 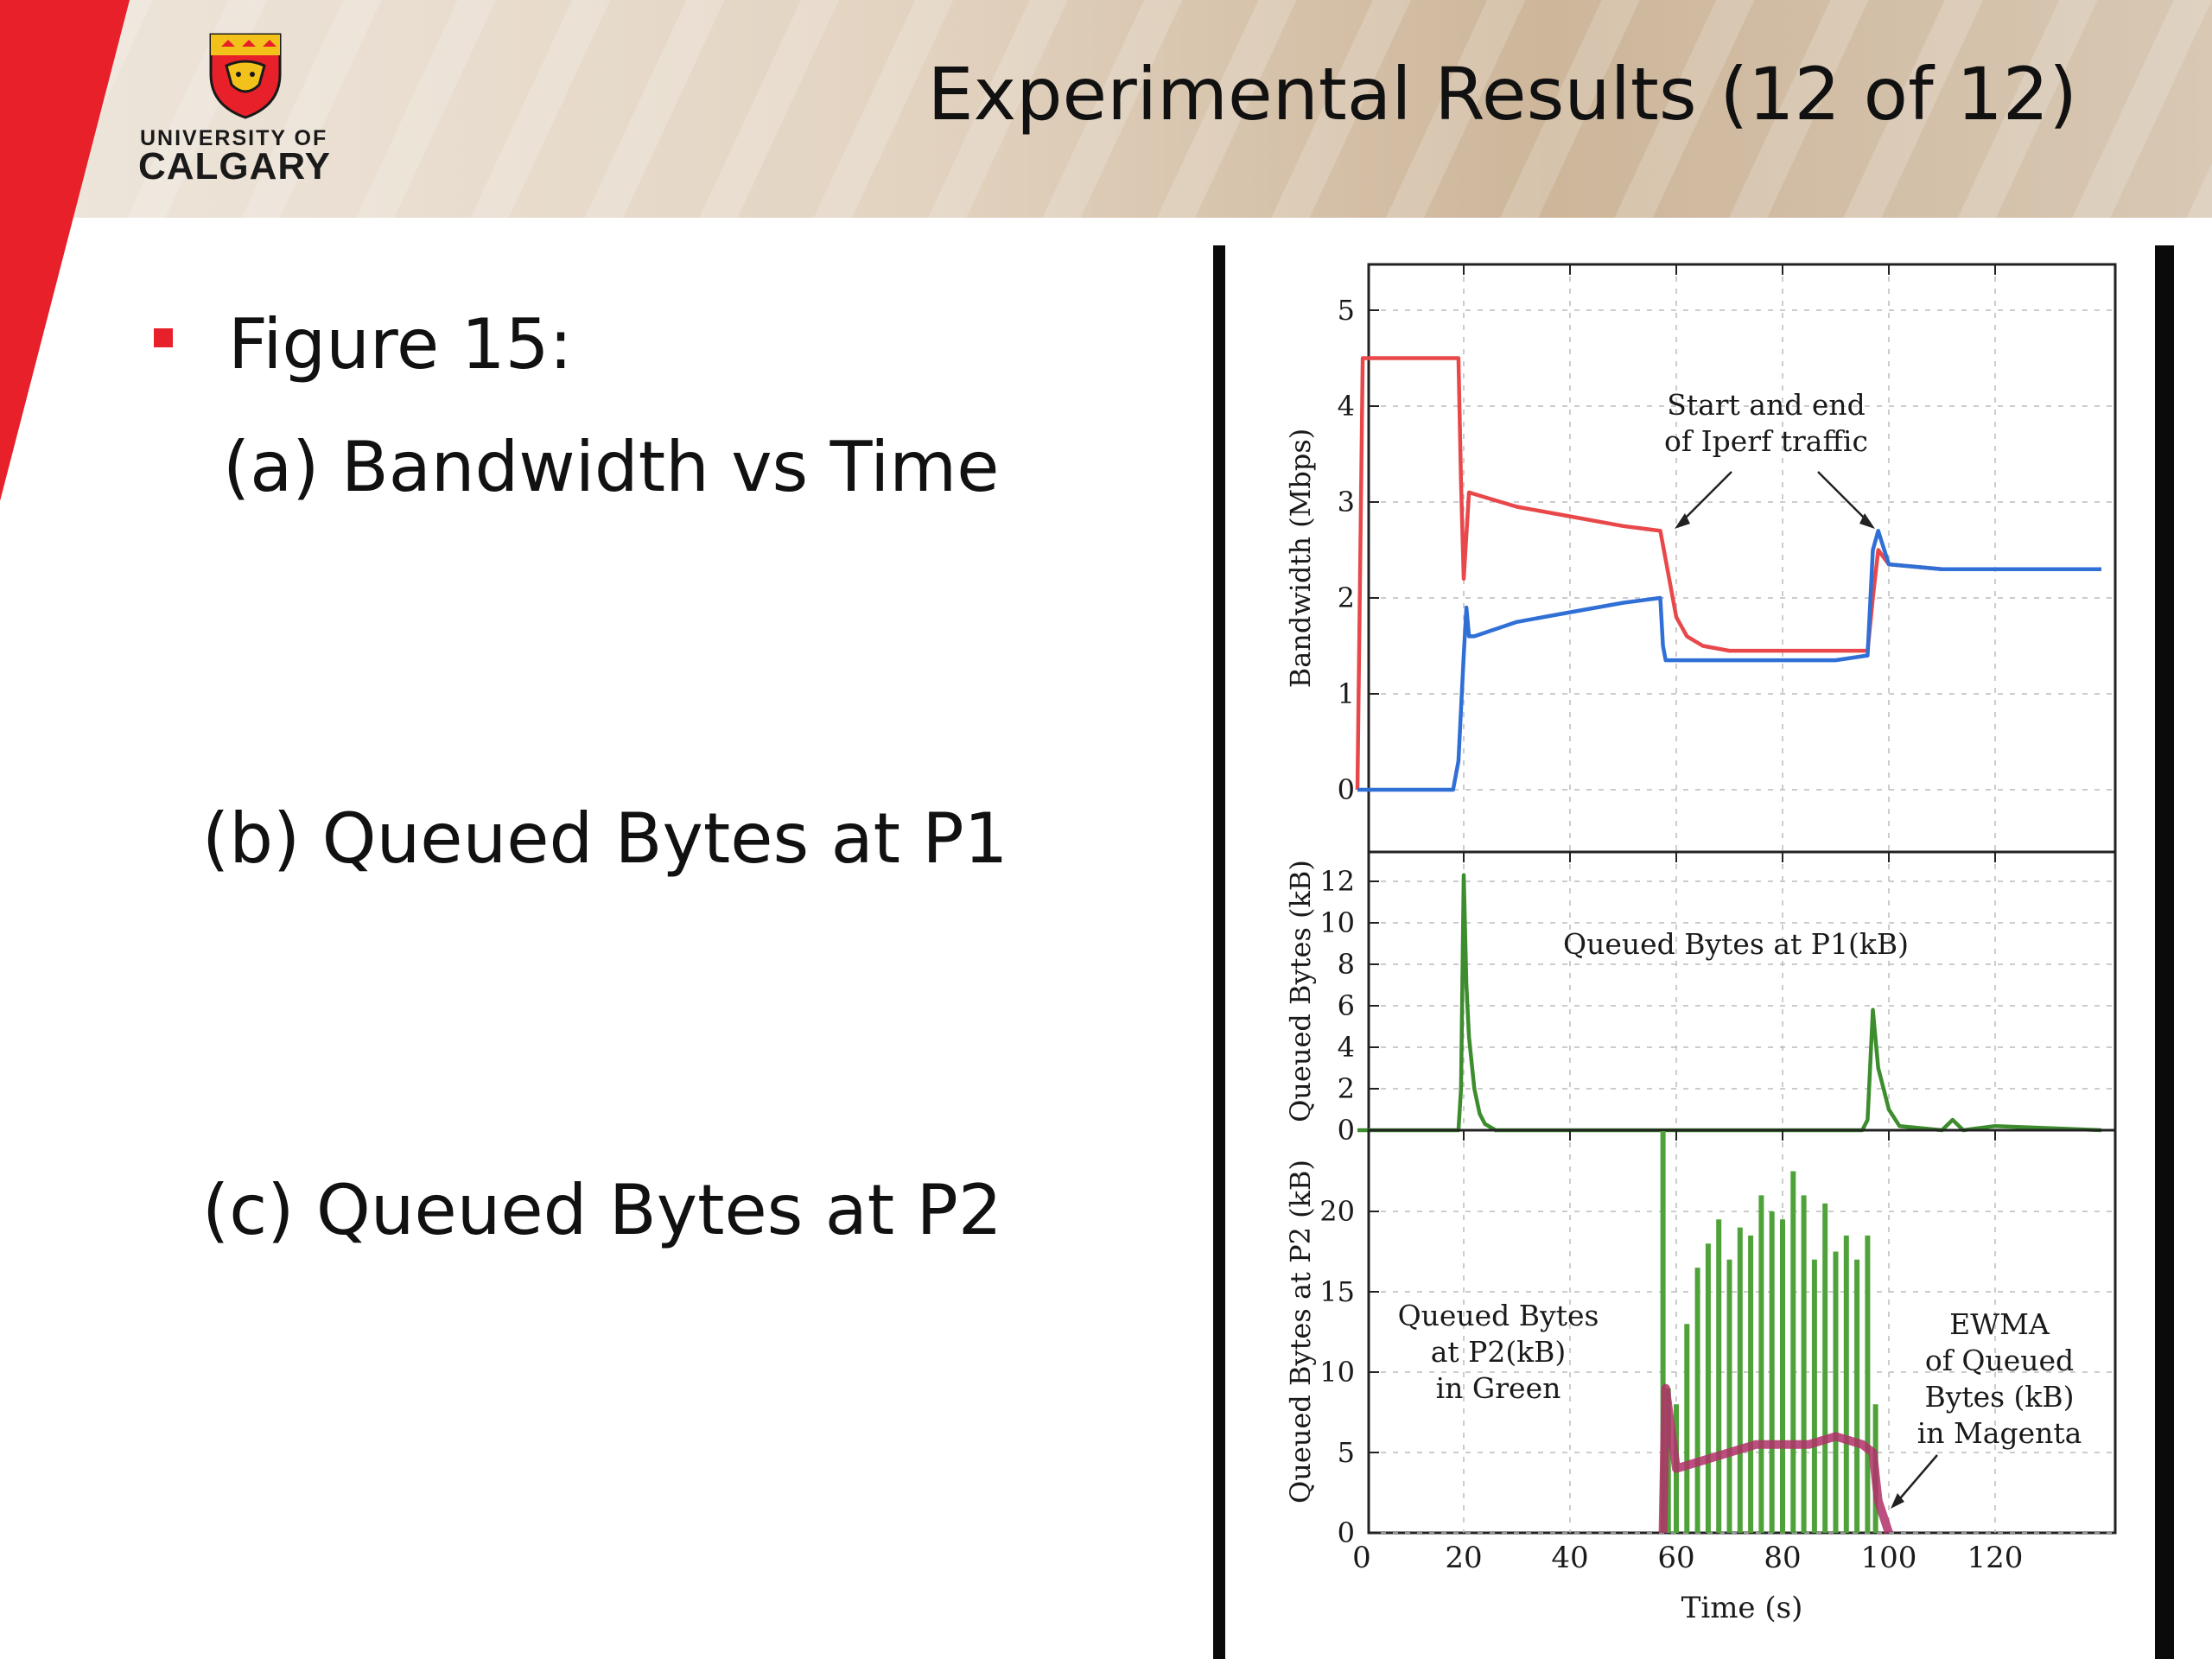 What do you see at coordinates (1499, 1352) in the screenshot?
I see `p2-annotation-left-line: at P2(kB)` at bounding box center [1499, 1352].